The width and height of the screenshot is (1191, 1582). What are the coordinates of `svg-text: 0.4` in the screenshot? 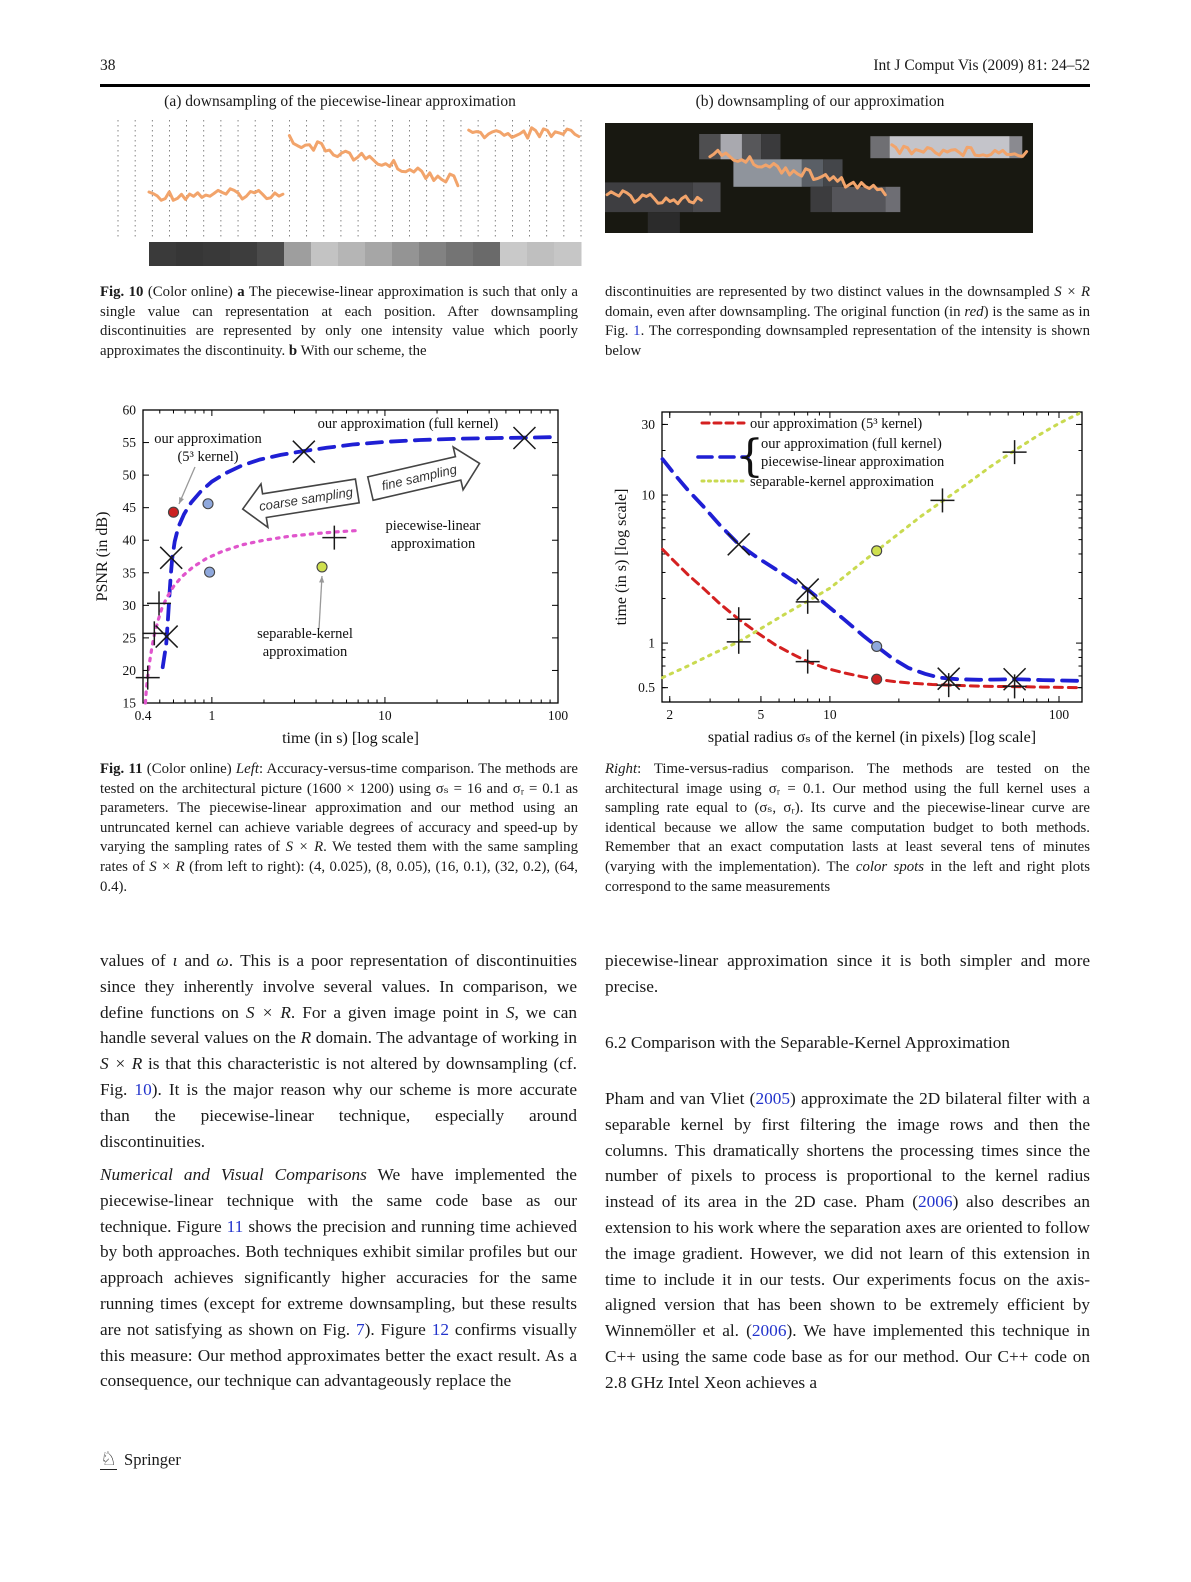 It's located at (143, 715).